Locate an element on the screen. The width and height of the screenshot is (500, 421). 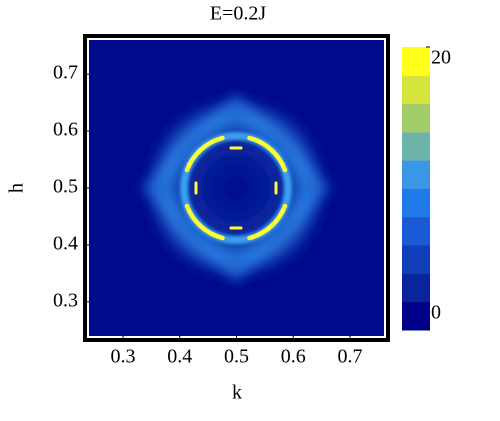
y-tick-label: 0.7 is located at coordinates (65, 73).